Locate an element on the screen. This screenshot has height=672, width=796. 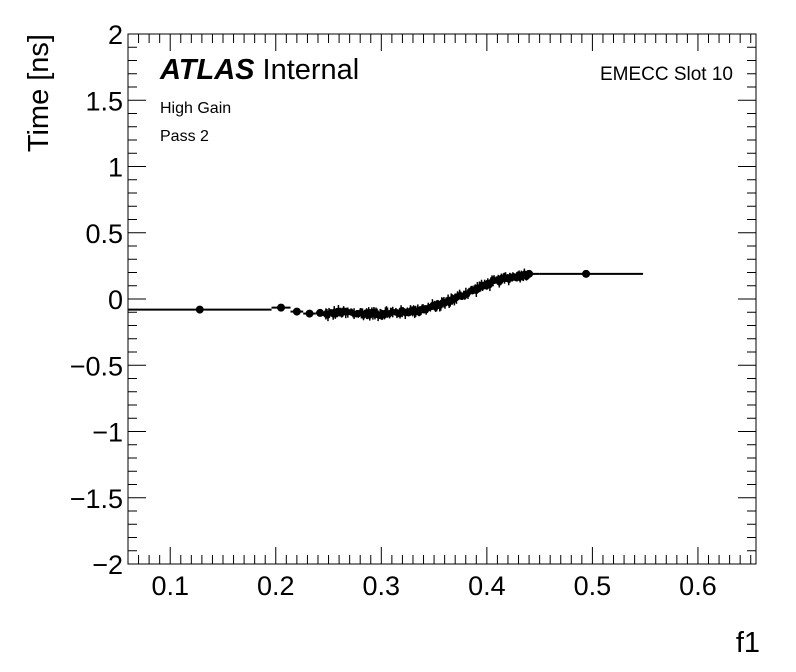
x-tick-label: 0.2 is located at coordinates (276, 586).